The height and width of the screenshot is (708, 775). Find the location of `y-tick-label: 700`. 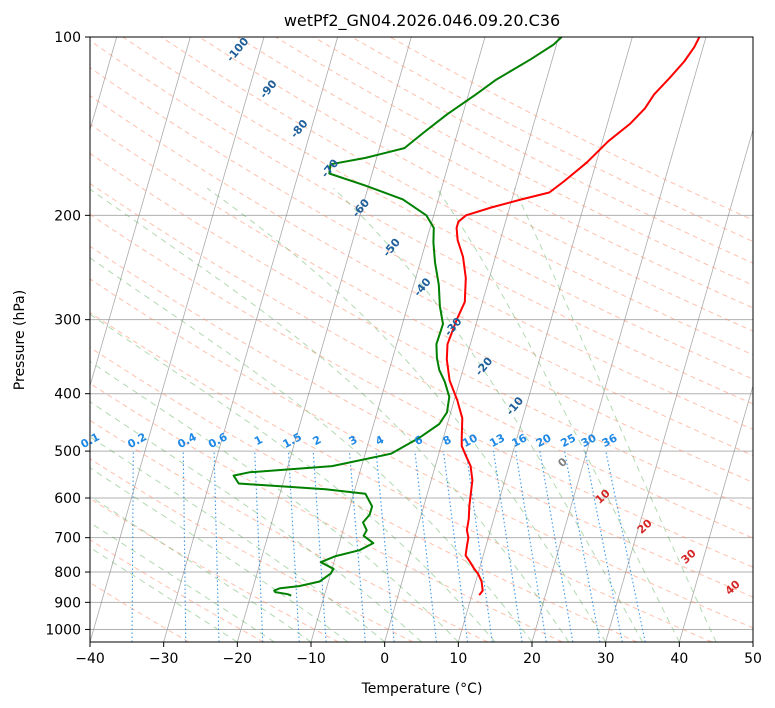

y-tick-label: 700 is located at coordinates (67, 539).